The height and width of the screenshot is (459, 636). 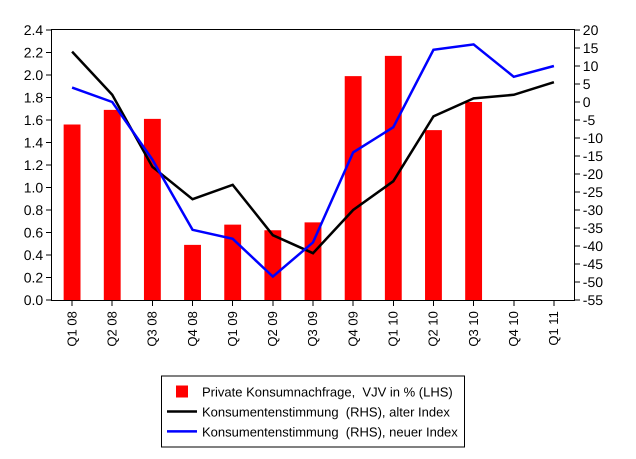 I want to click on y2-tick-label: -50, so click(x=593, y=282).